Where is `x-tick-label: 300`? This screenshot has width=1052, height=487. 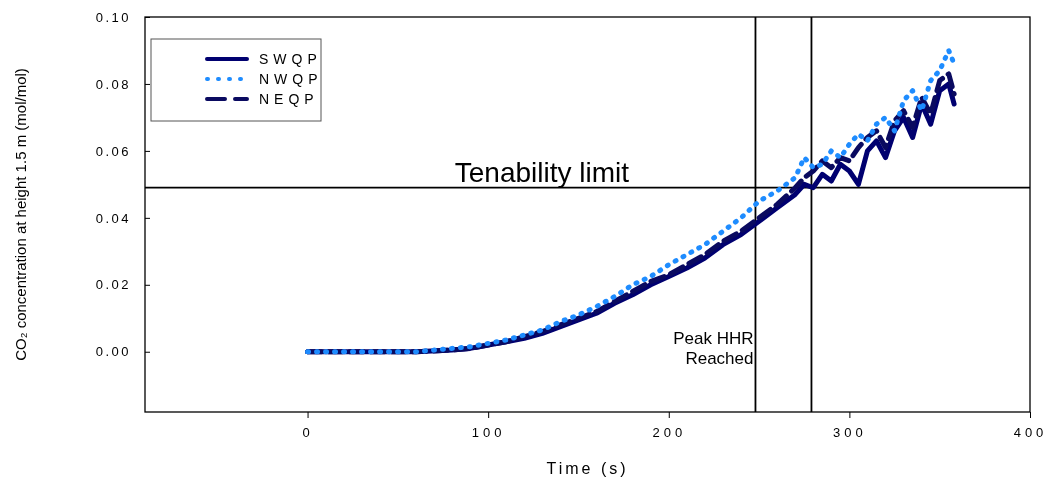 x-tick-label: 300 is located at coordinates (850, 432).